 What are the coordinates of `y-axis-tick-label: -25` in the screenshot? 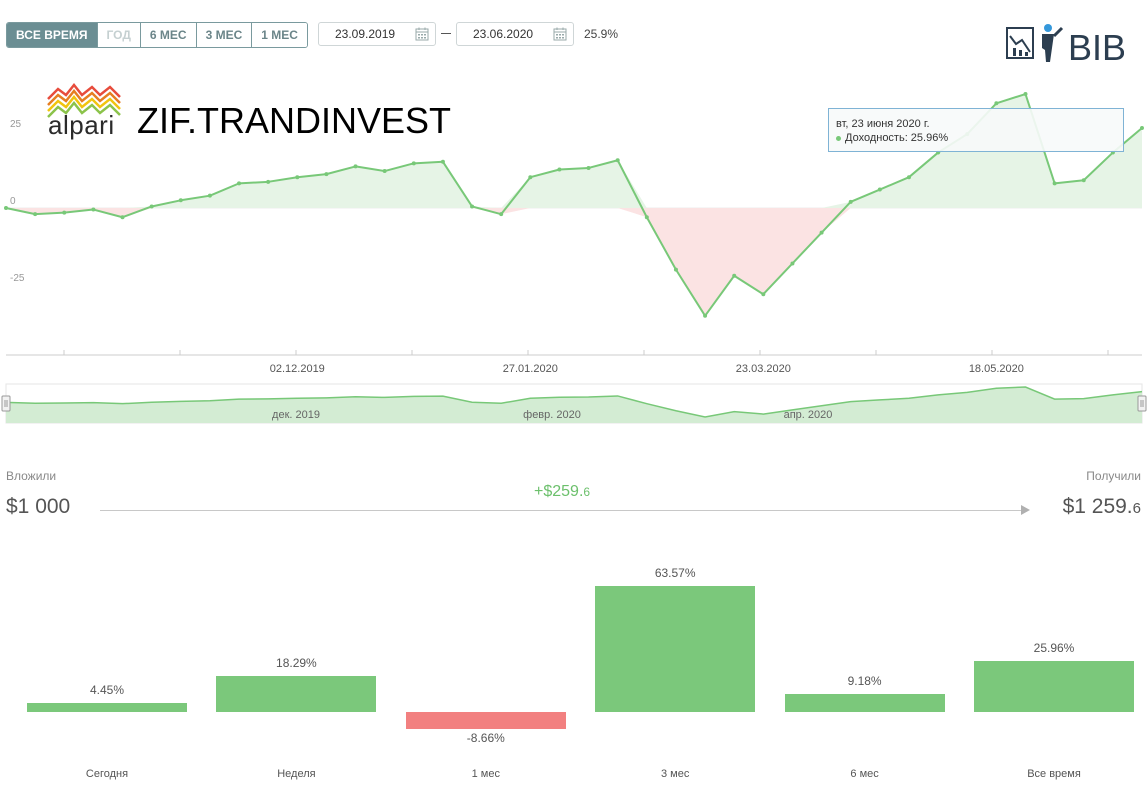 It's located at (17, 278).